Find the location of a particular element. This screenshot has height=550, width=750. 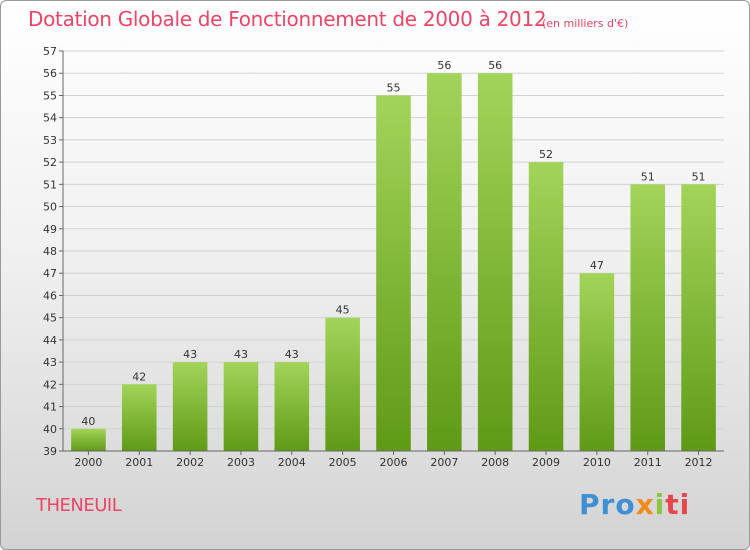

y-tick-label: 51 is located at coordinates (50, 184).